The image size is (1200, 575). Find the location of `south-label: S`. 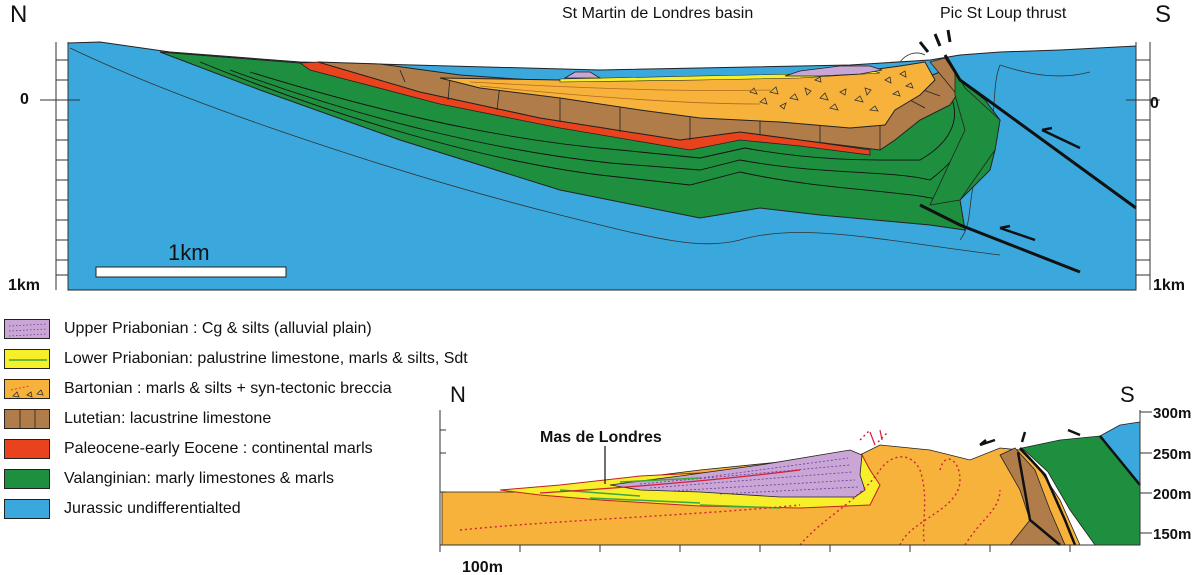

south-label: S is located at coordinates (1163, 14).